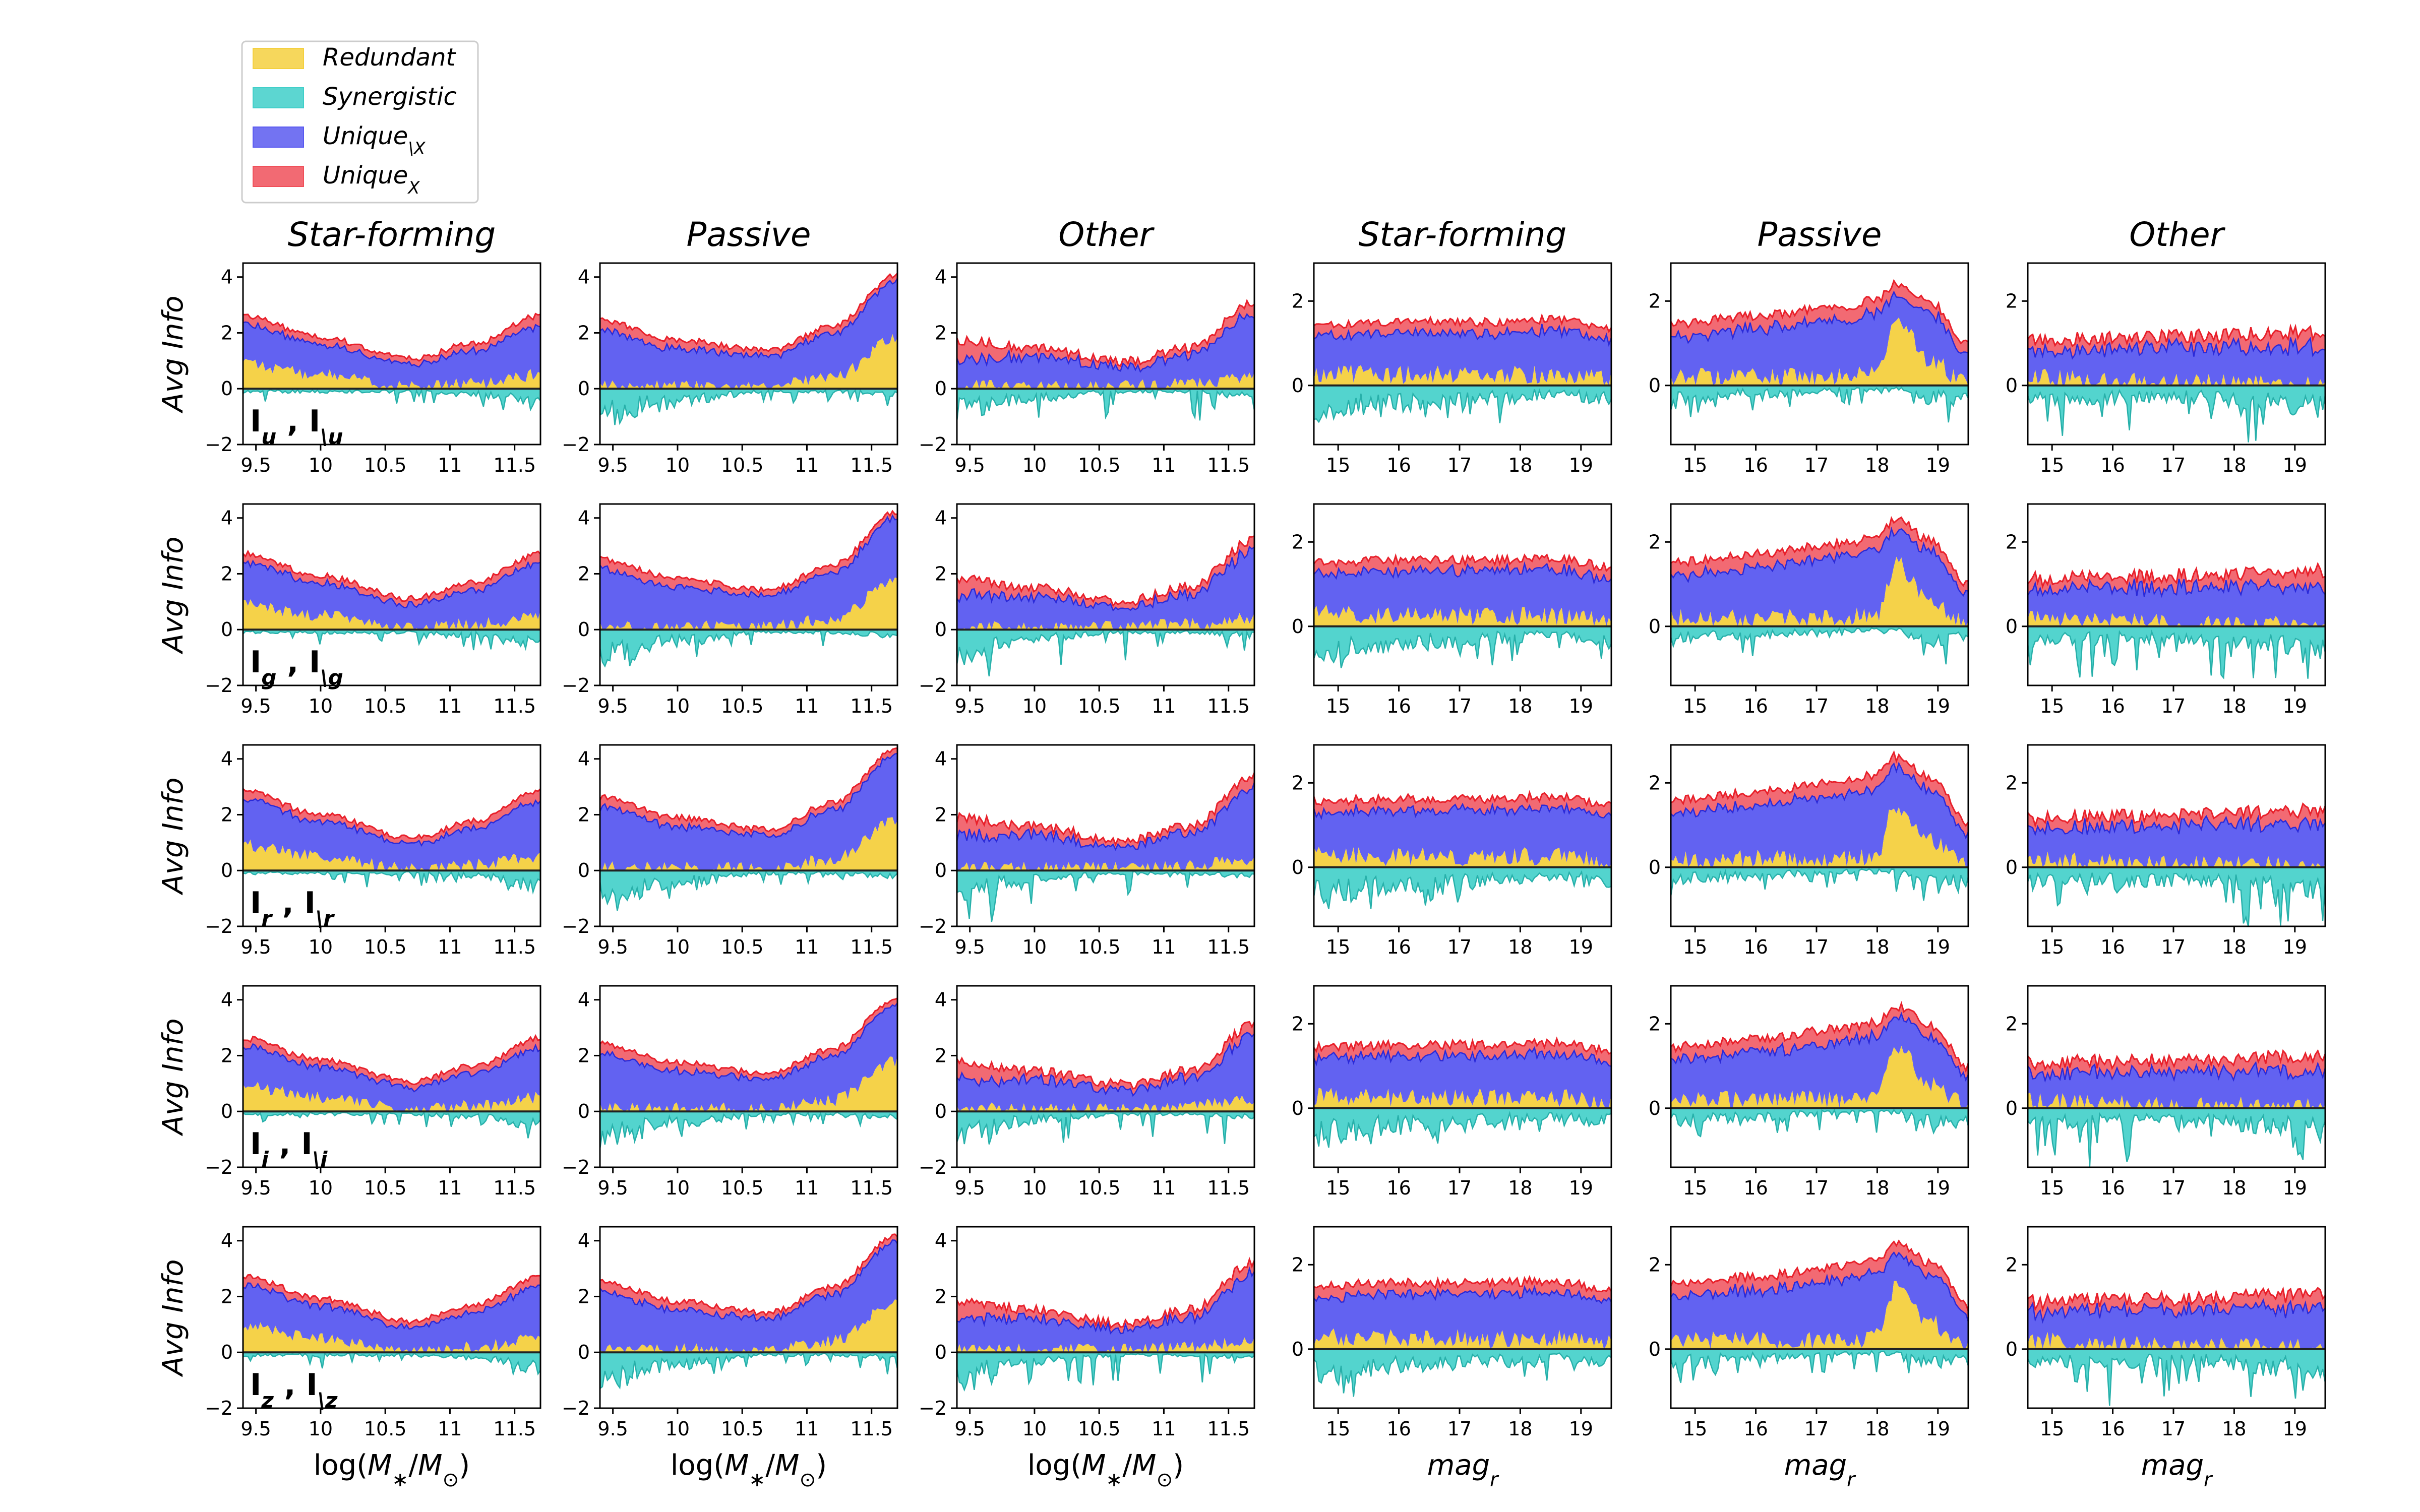 This screenshot has width=2420, height=1512. Describe the element at coordinates (1820, 1470) in the screenshot. I see `x-axis-label: magr` at that location.